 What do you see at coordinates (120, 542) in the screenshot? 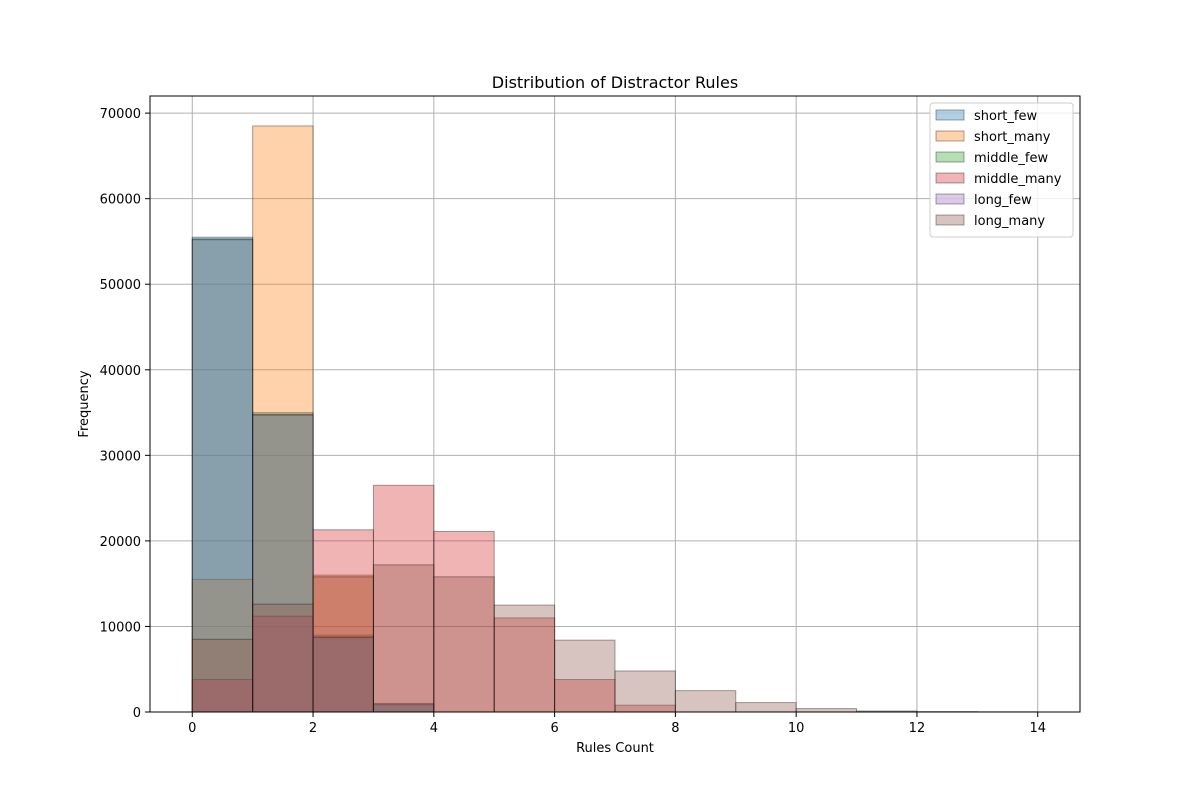
I see `y-tick-label: 20000` at bounding box center [120, 542].